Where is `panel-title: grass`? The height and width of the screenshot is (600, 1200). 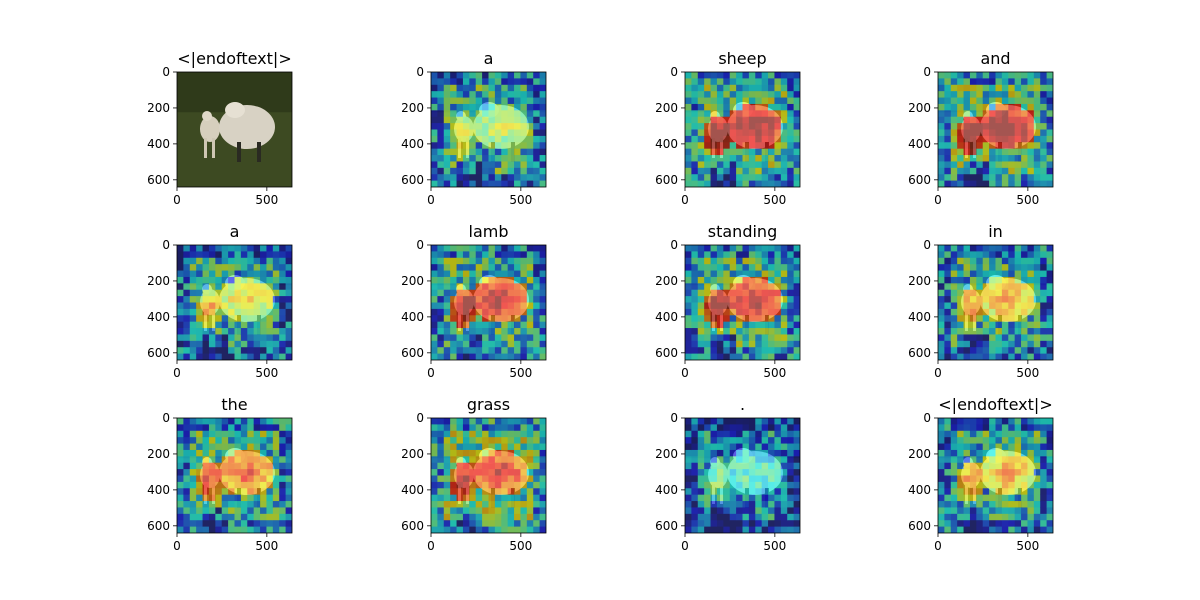
panel-title: grass is located at coordinates (488, 404).